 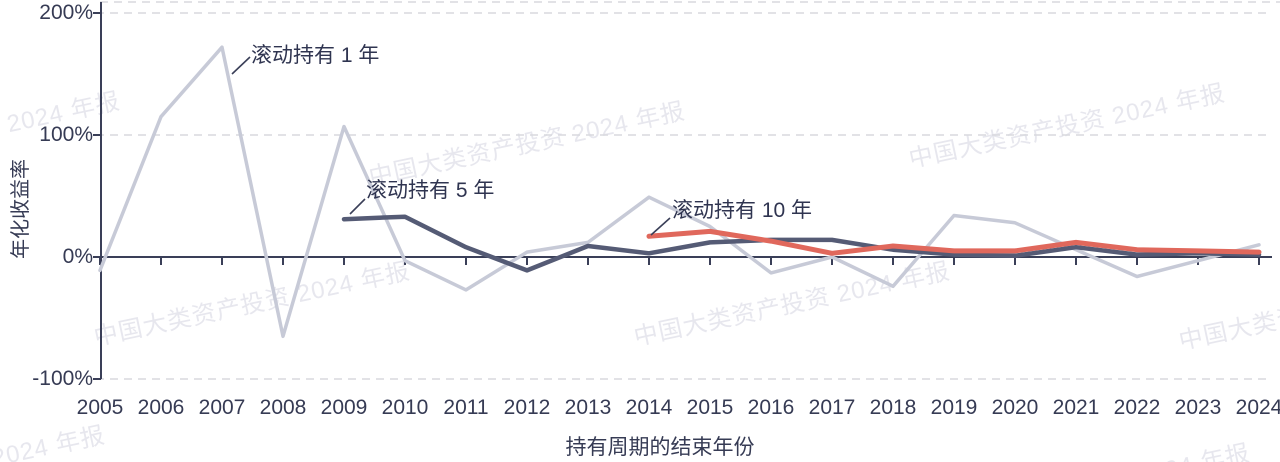 I want to click on leader-line-5yr, so click(x=357, y=206).